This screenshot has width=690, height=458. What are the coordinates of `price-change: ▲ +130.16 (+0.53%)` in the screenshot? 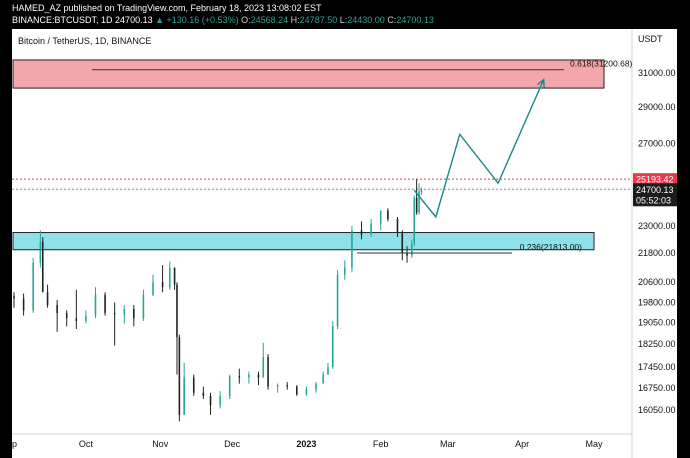 It's located at (197, 20).